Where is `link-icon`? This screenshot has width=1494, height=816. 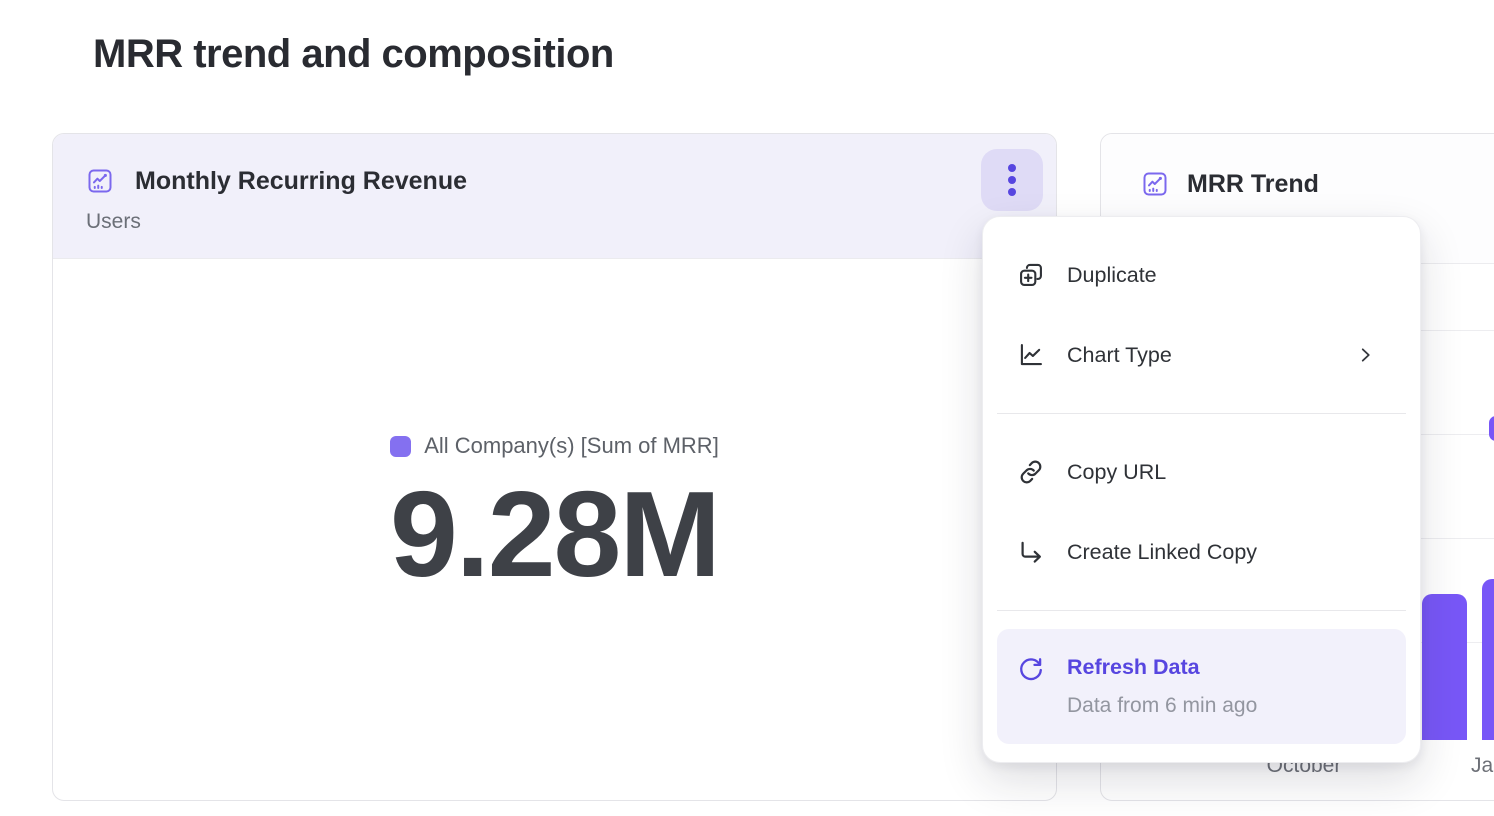 link-icon is located at coordinates (1031, 472).